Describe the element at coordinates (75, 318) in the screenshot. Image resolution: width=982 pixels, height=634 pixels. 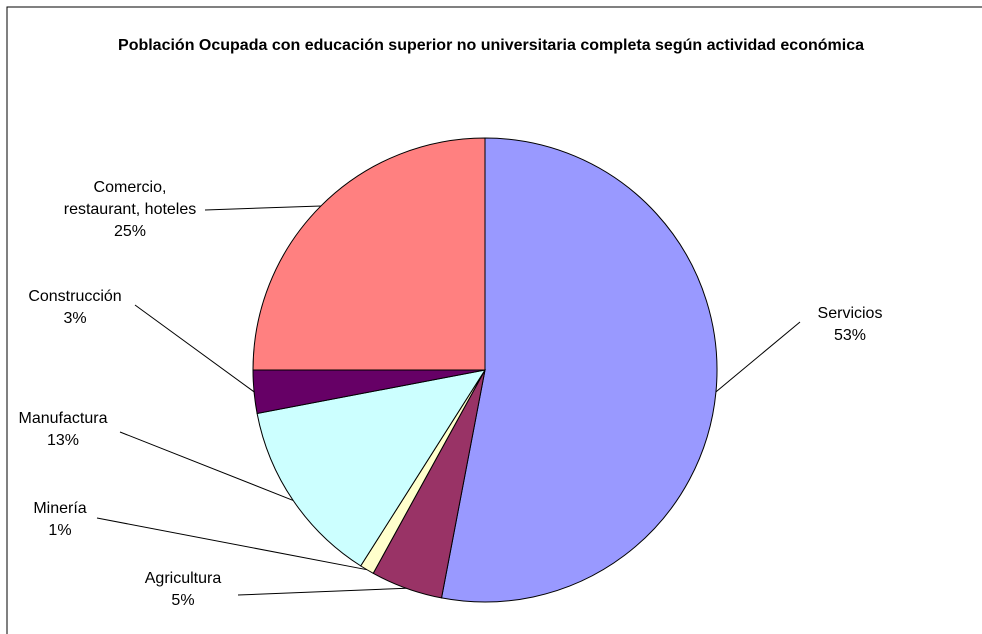
I see `value-label: 3%` at that location.